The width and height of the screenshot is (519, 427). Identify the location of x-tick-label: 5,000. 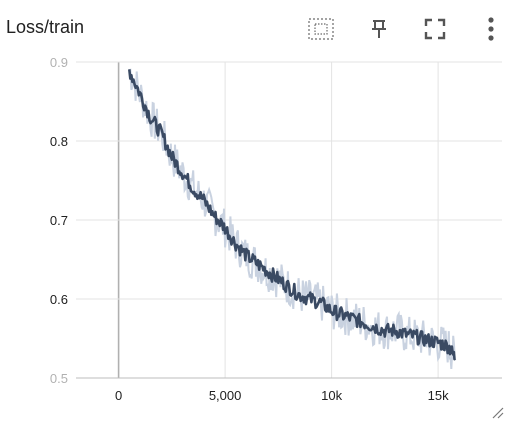
(225, 395).